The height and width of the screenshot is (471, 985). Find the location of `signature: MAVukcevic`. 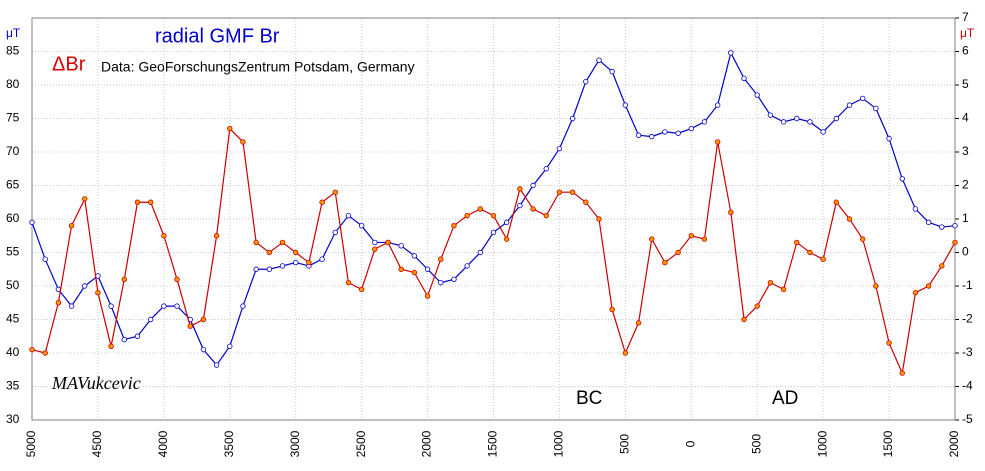

signature: MAVukcevic is located at coordinates (96, 383).